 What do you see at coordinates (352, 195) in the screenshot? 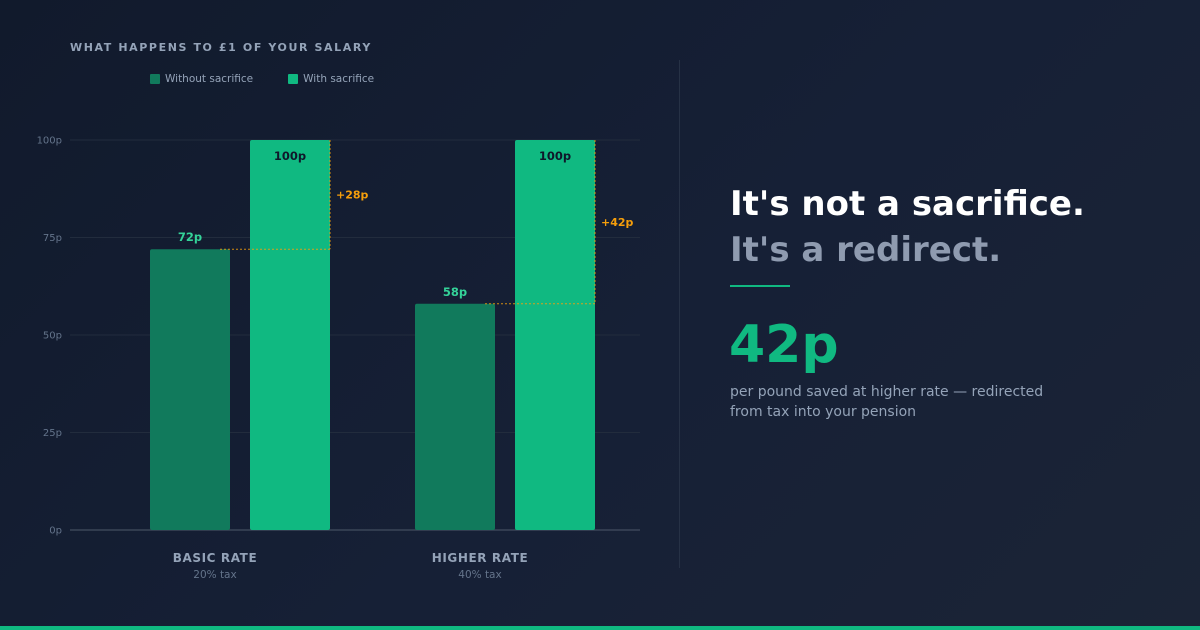
I see `difference-label: +28p` at bounding box center [352, 195].